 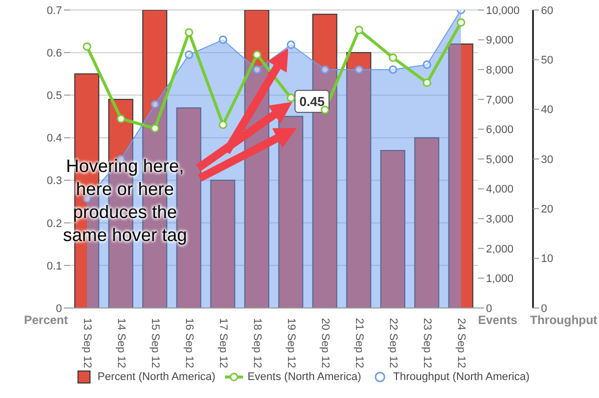 I want to click on y-tick-label: 0.2, so click(x=54, y=224).